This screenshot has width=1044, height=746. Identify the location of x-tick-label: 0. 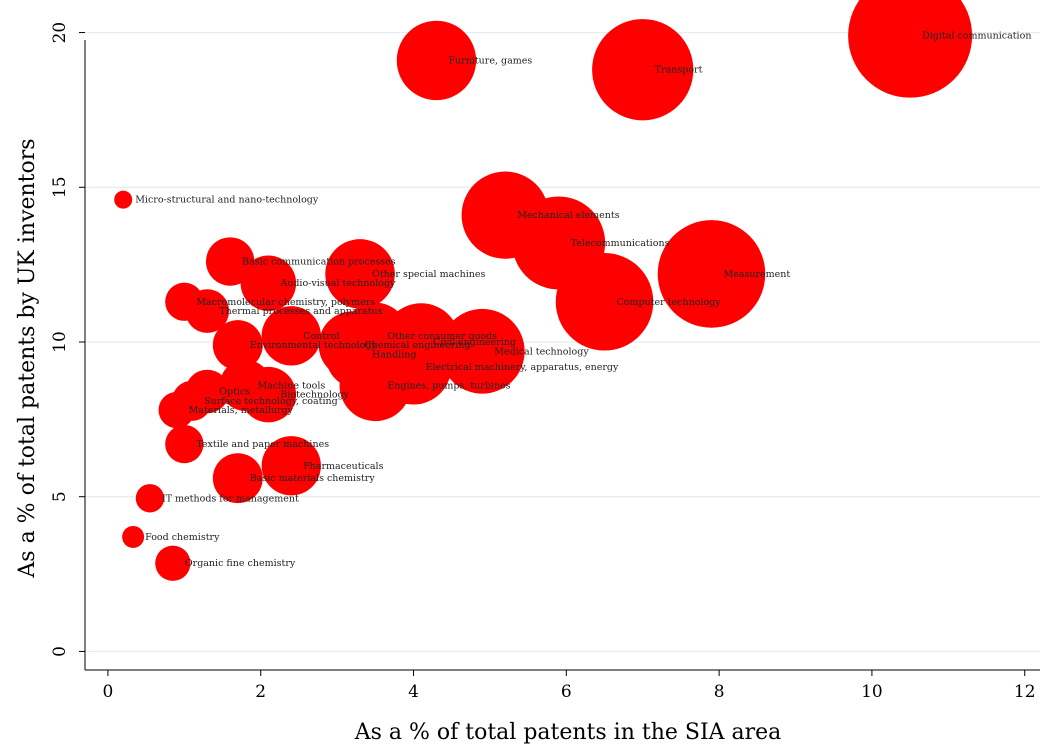
(108, 692).